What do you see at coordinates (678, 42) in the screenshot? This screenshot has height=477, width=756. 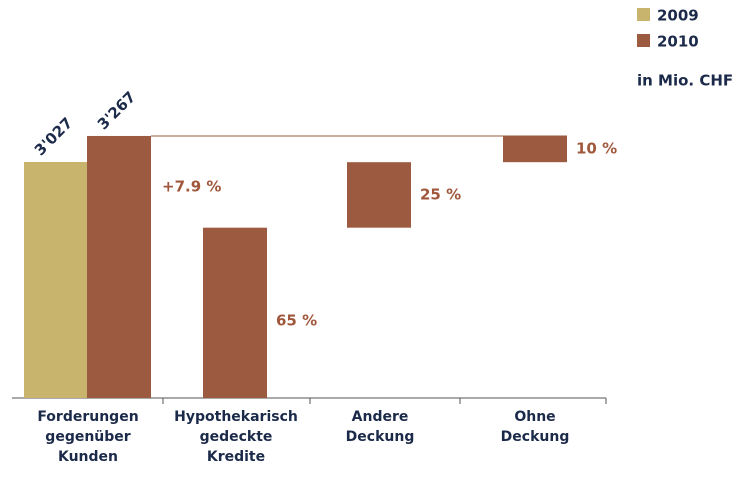 I see `legend-label: 2010` at bounding box center [678, 42].